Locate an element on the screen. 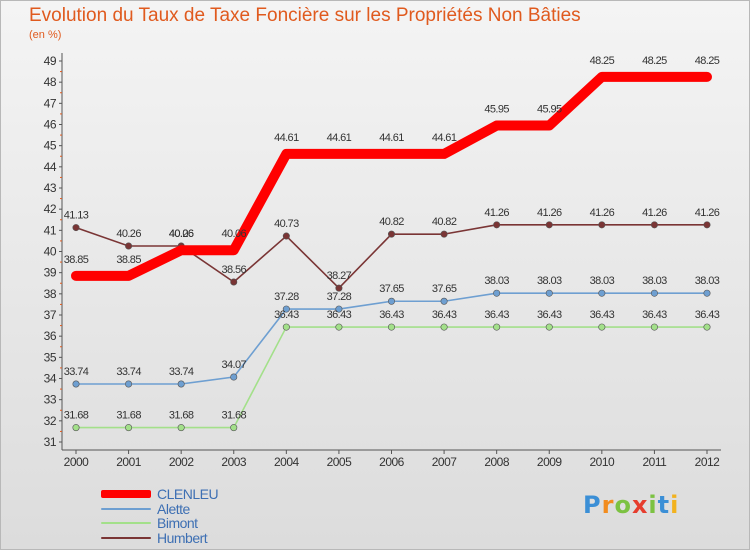 This screenshot has height=550, width=750. y-tick-label: 45 is located at coordinates (50, 146).